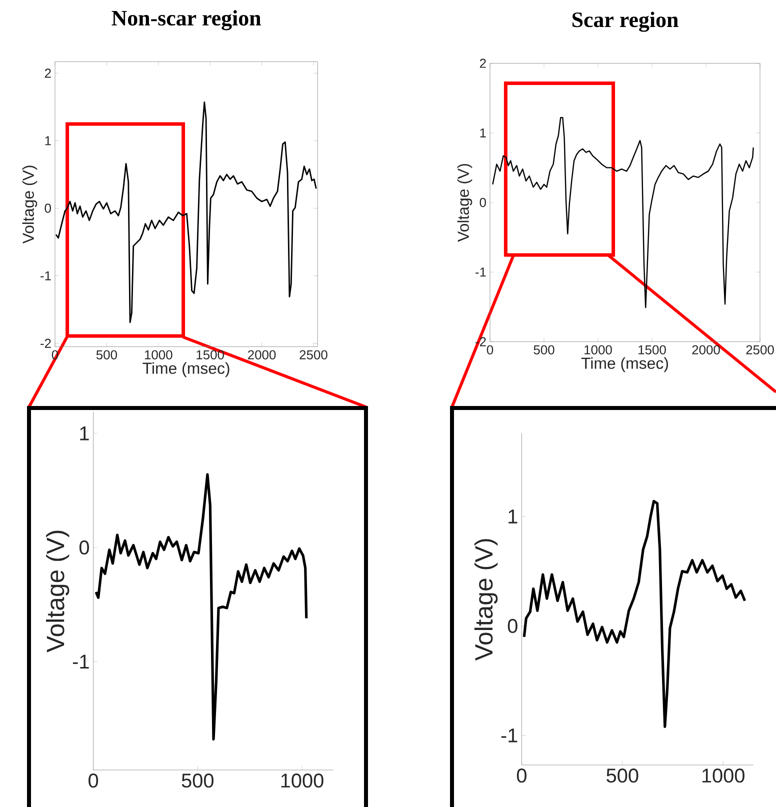  Describe the element at coordinates (625, 22) in the screenshot. I see `chart-title: Scar region` at that location.